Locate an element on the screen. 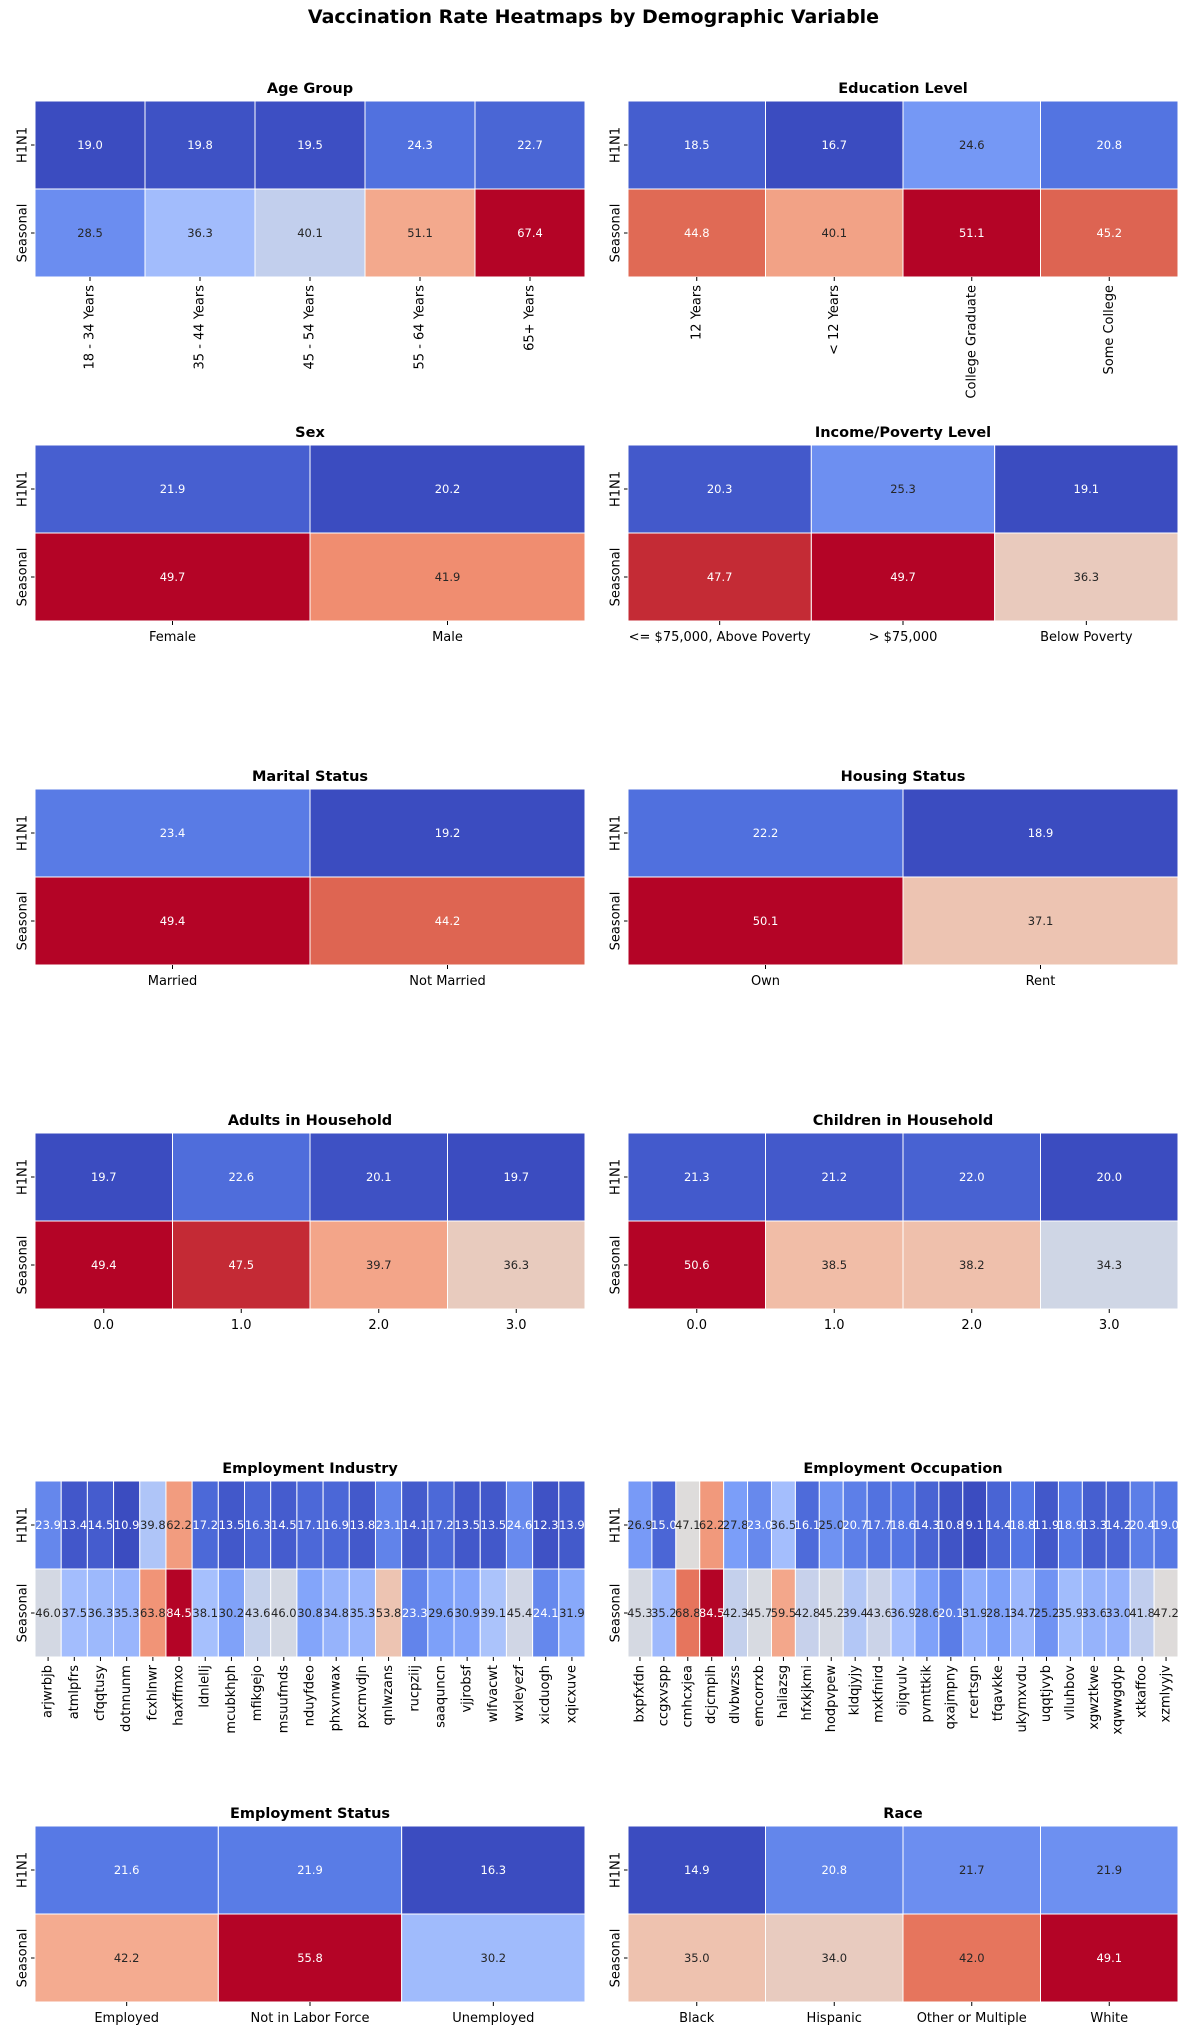 Image resolution: width=1187 pixels, height=2036 pixels. cell-value: 42.2 is located at coordinates (127, 1958).